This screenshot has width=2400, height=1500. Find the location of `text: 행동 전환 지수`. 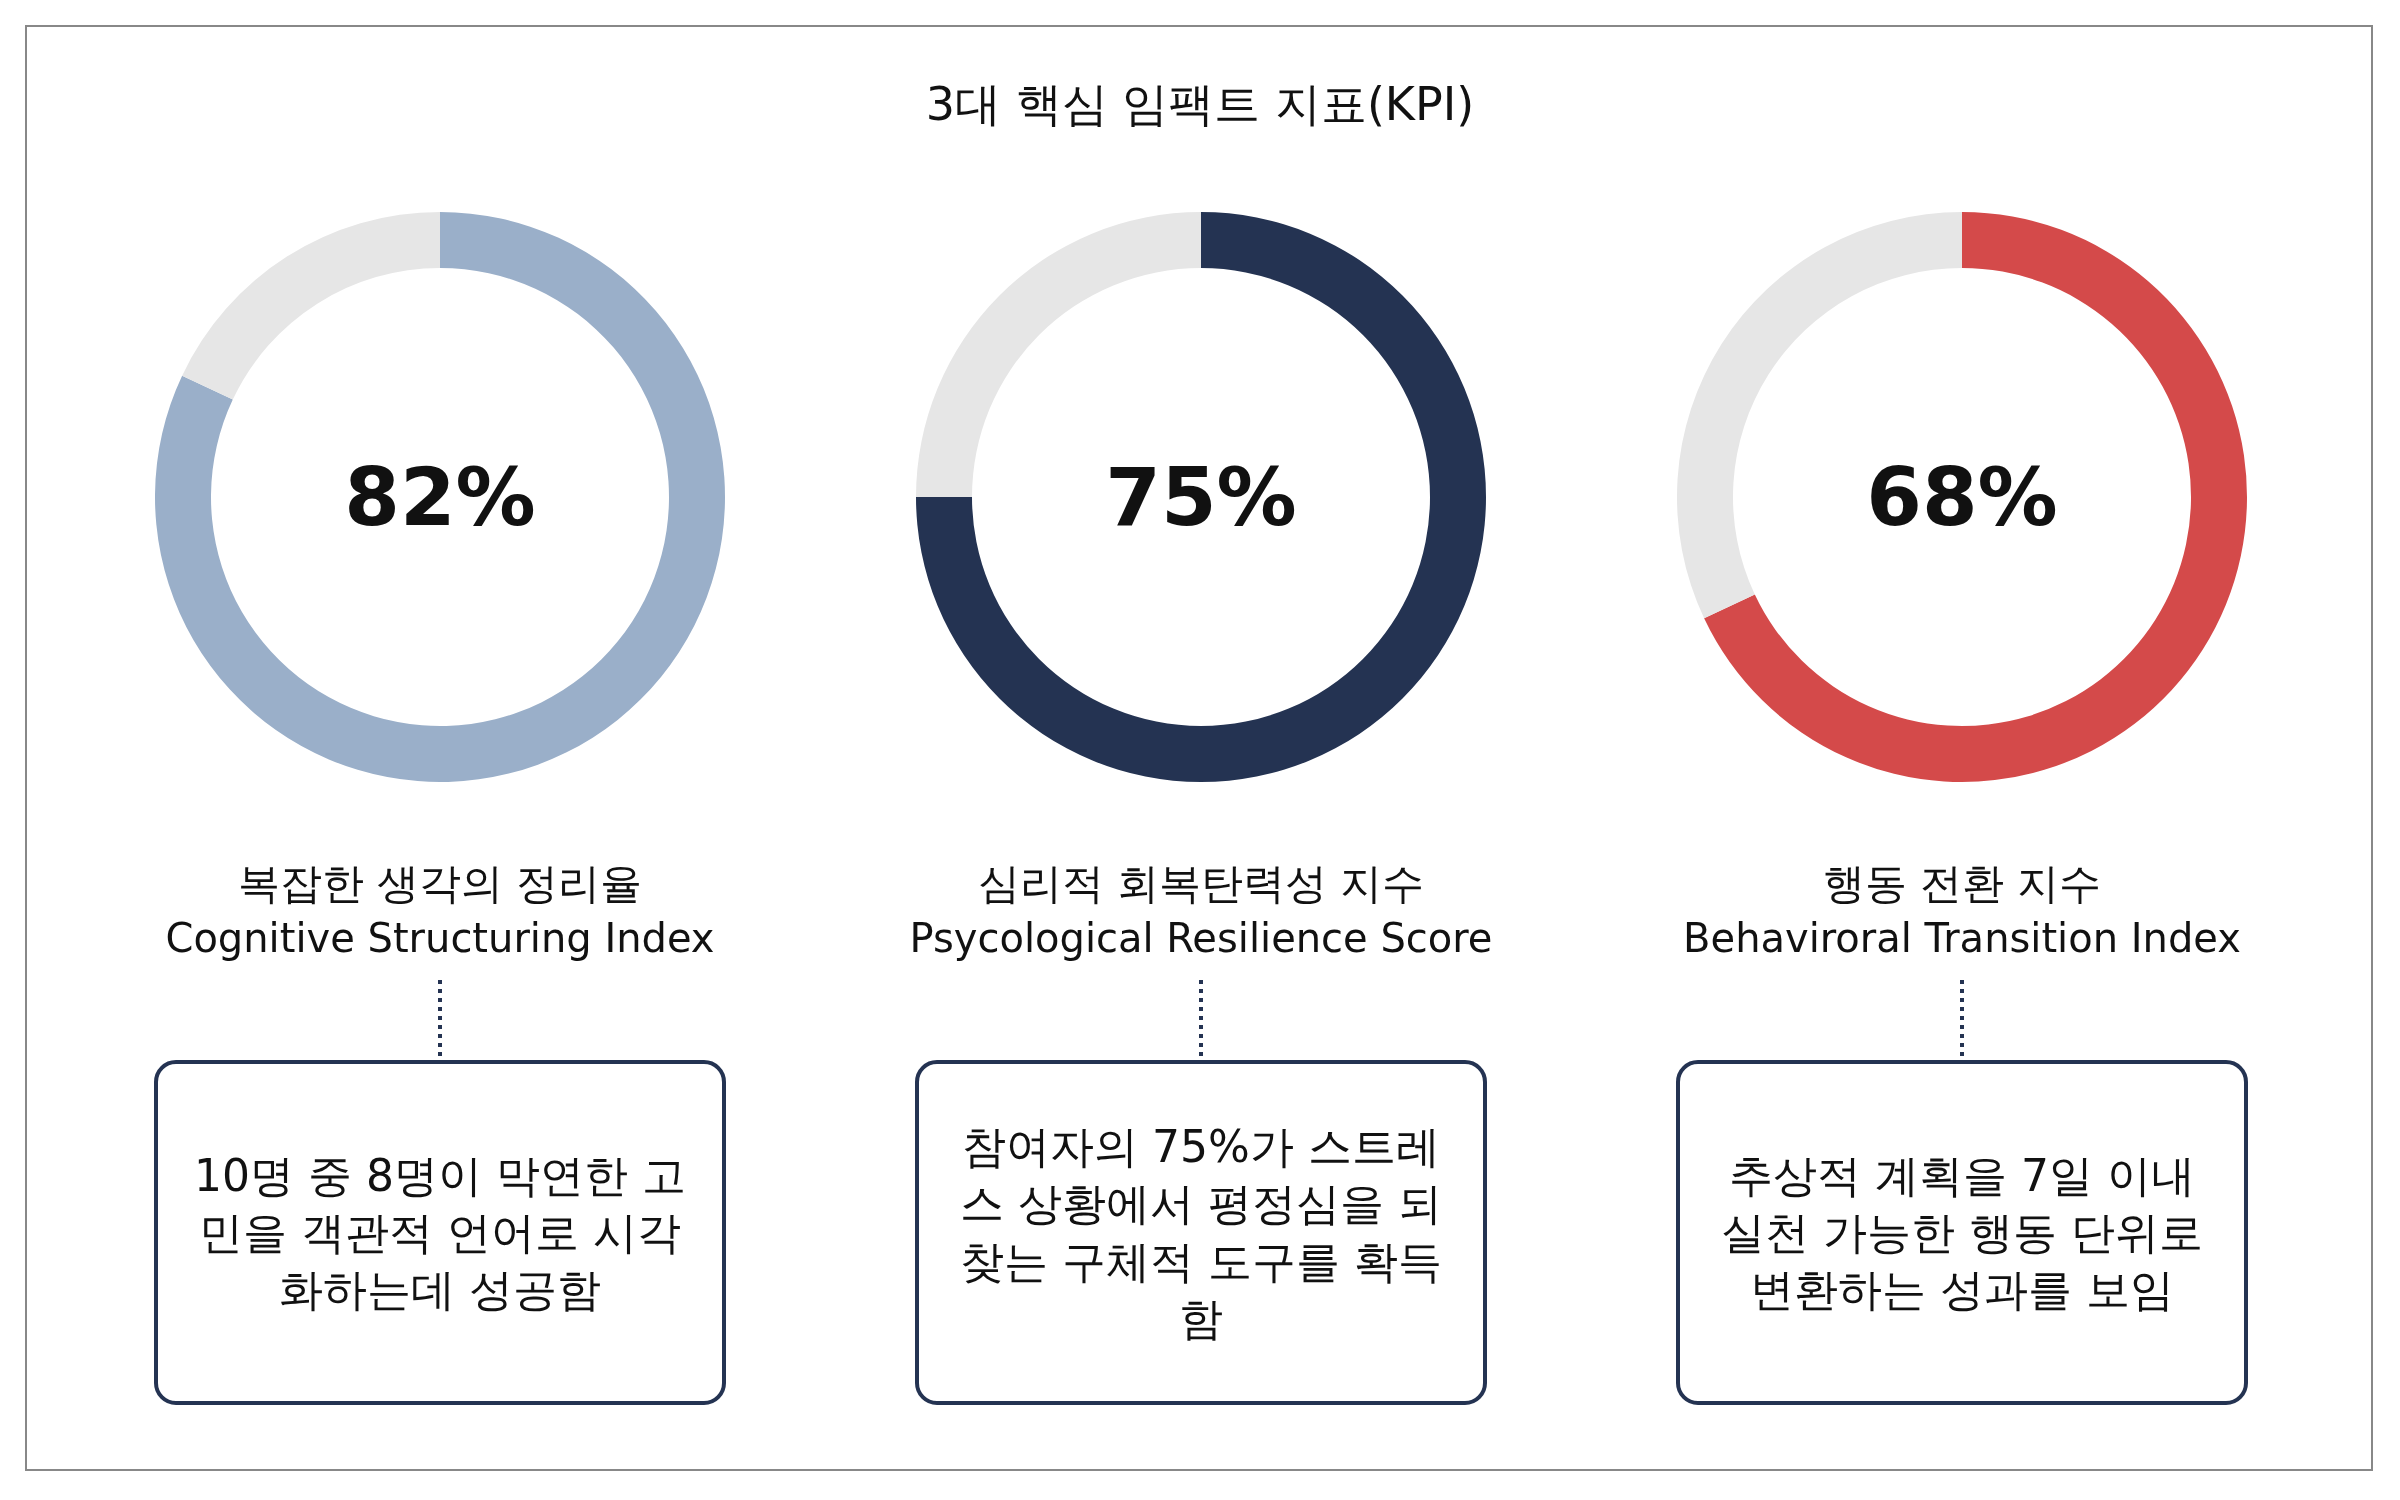

text: 행동 전환 지수 is located at coordinates (1962, 883).